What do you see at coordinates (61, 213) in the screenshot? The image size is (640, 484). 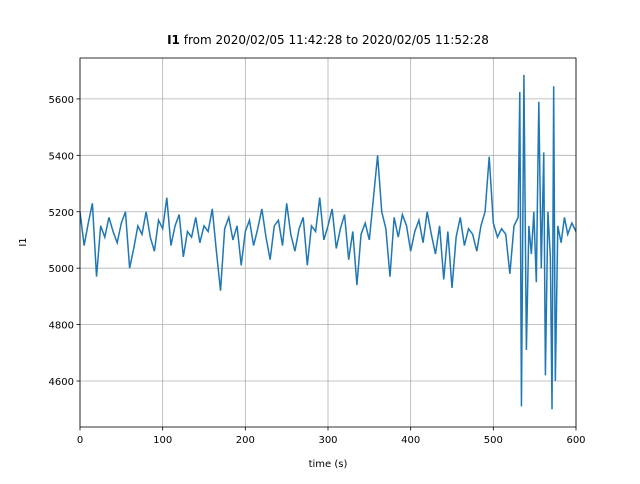 I see `y-tick-label: 5200` at bounding box center [61, 213].